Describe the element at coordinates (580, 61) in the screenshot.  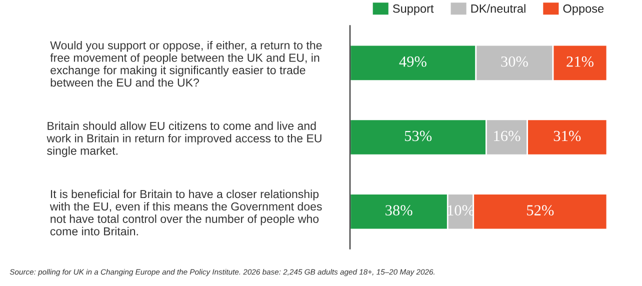
I see `data-label: 21%` at that location.